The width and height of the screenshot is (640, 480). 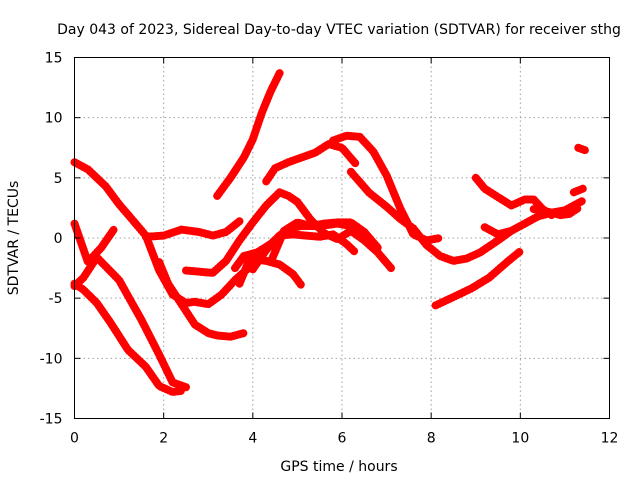 What do you see at coordinates (581, 149) in the screenshot?
I see `series-markers-track-v` at bounding box center [581, 149].